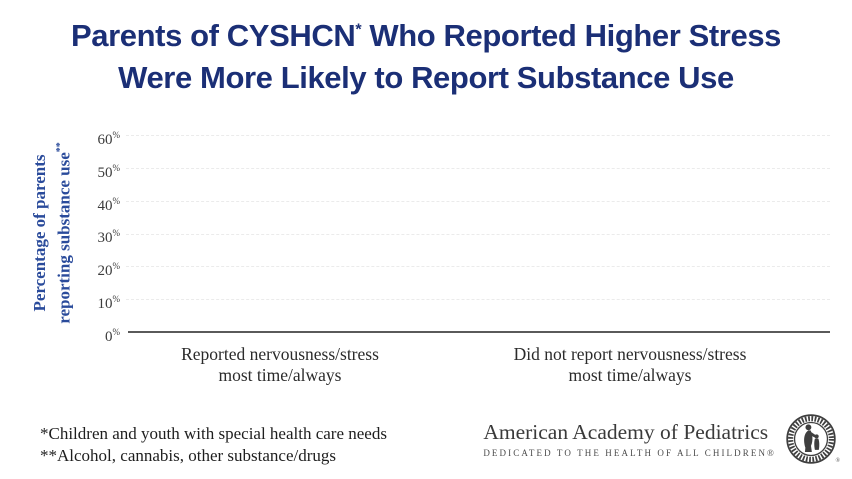 Image resolution: width=852 pixels, height=479 pixels. Describe the element at coordinates (109, 205) in the screenshot. I see `y-tick-40: 40%` at that location.